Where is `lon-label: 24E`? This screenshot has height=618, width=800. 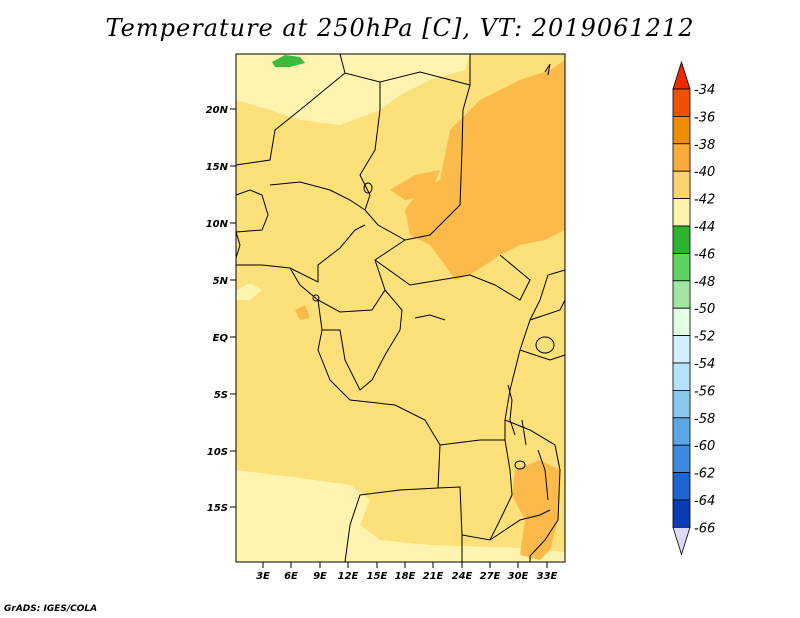
lon-label: 24E is located at coordinates (462, 576).